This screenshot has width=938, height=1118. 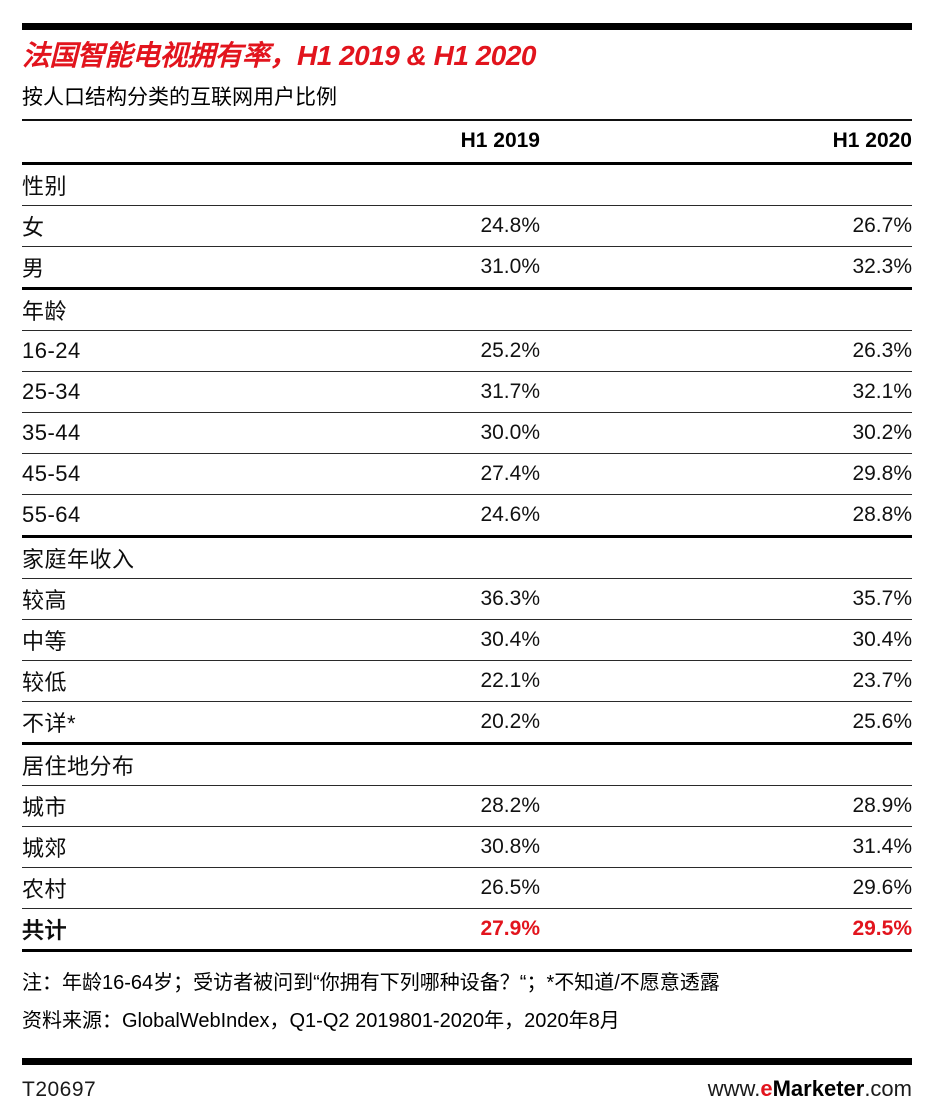 I want to click on footer: T20697 www.eMarketer.com, so click(x=467, y=1080).